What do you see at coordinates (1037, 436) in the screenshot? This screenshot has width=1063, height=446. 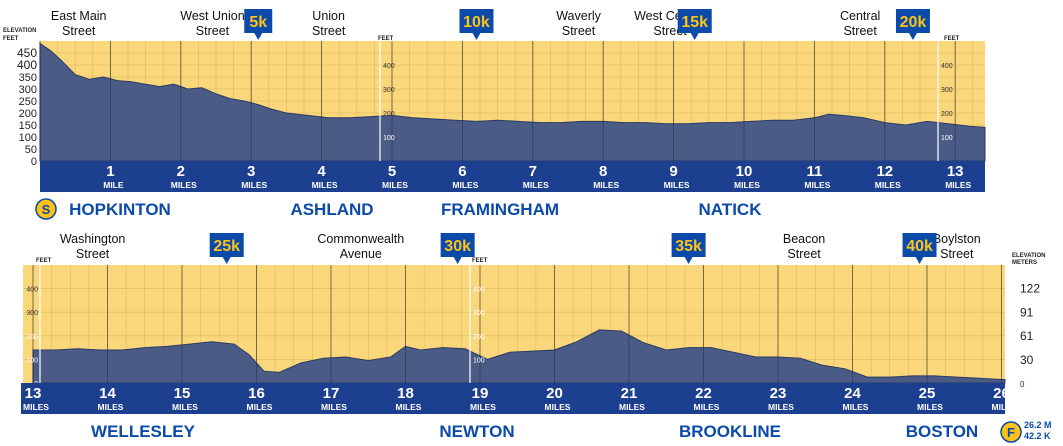 I see `finish-distance-km: 42.2 K` at bounding box center [1037, 436].